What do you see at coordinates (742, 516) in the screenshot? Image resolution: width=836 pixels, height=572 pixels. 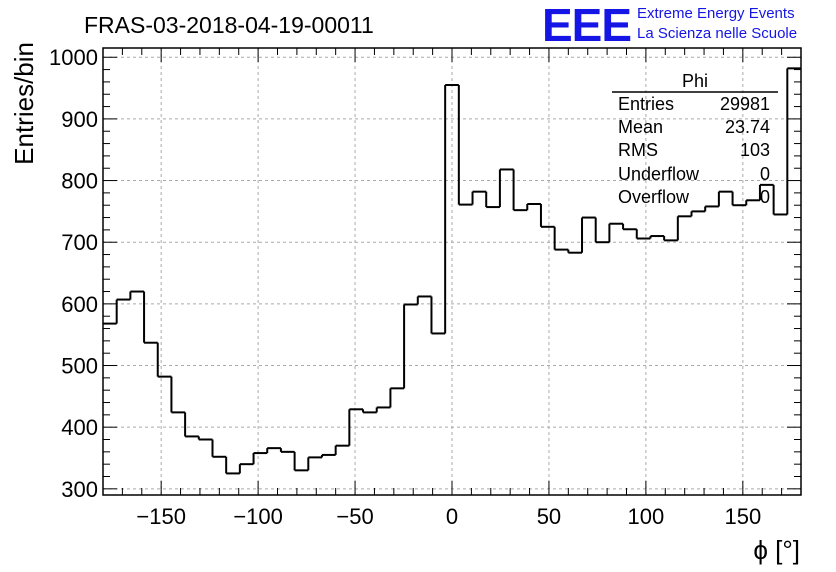 I see `x-tick-label: 150` at bounding box center [742, 516].